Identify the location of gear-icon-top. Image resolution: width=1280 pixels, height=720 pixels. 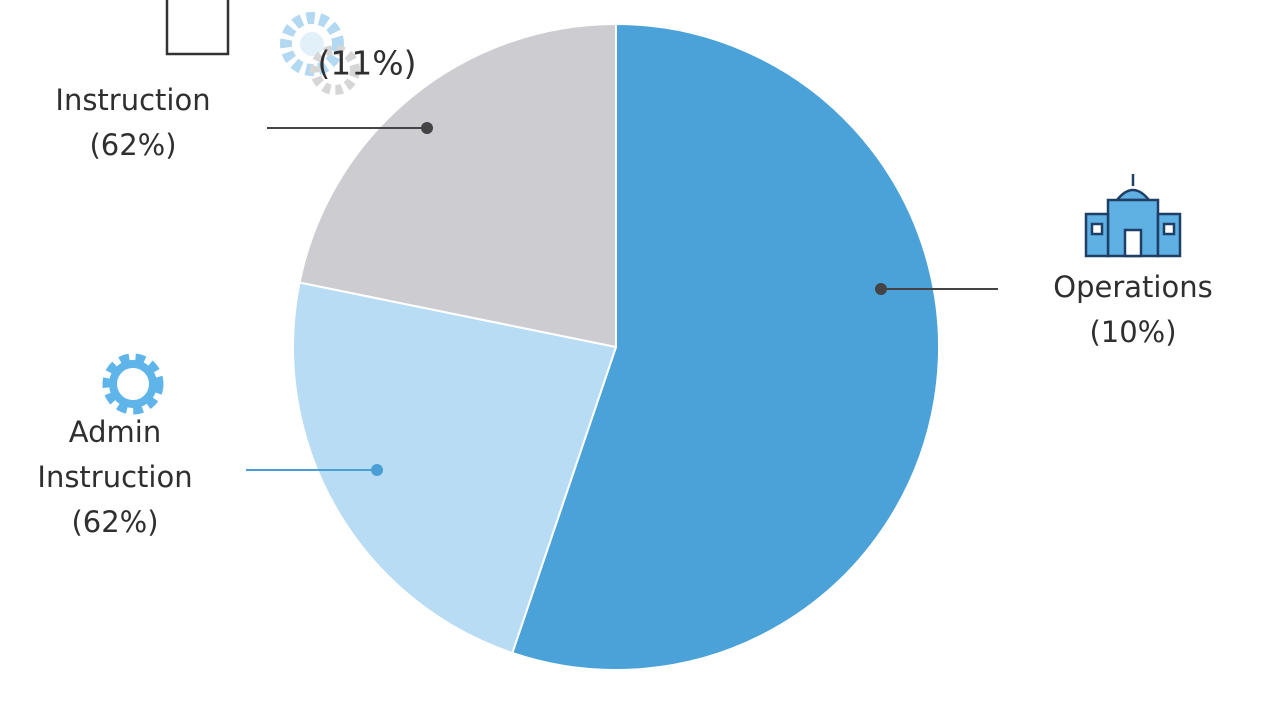
(320, 53).